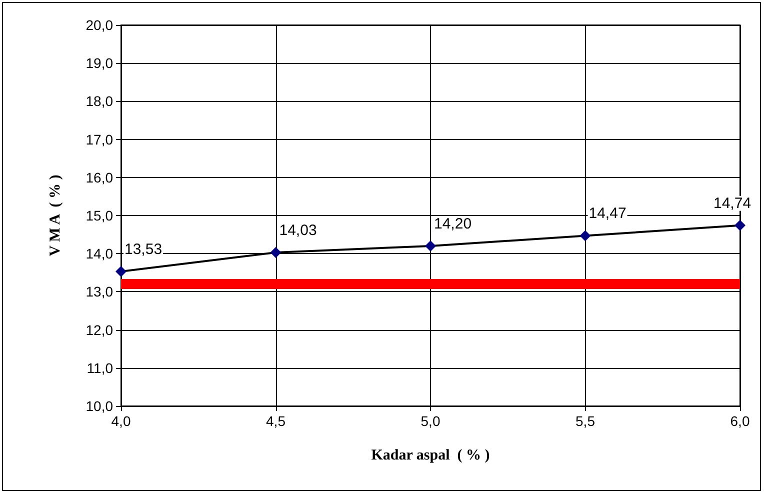 This screenshot has width=765, height=495. Describe the element at coordinates (100, 330) in the screenshot. I see `y-tick-label: 12,0` at that location.